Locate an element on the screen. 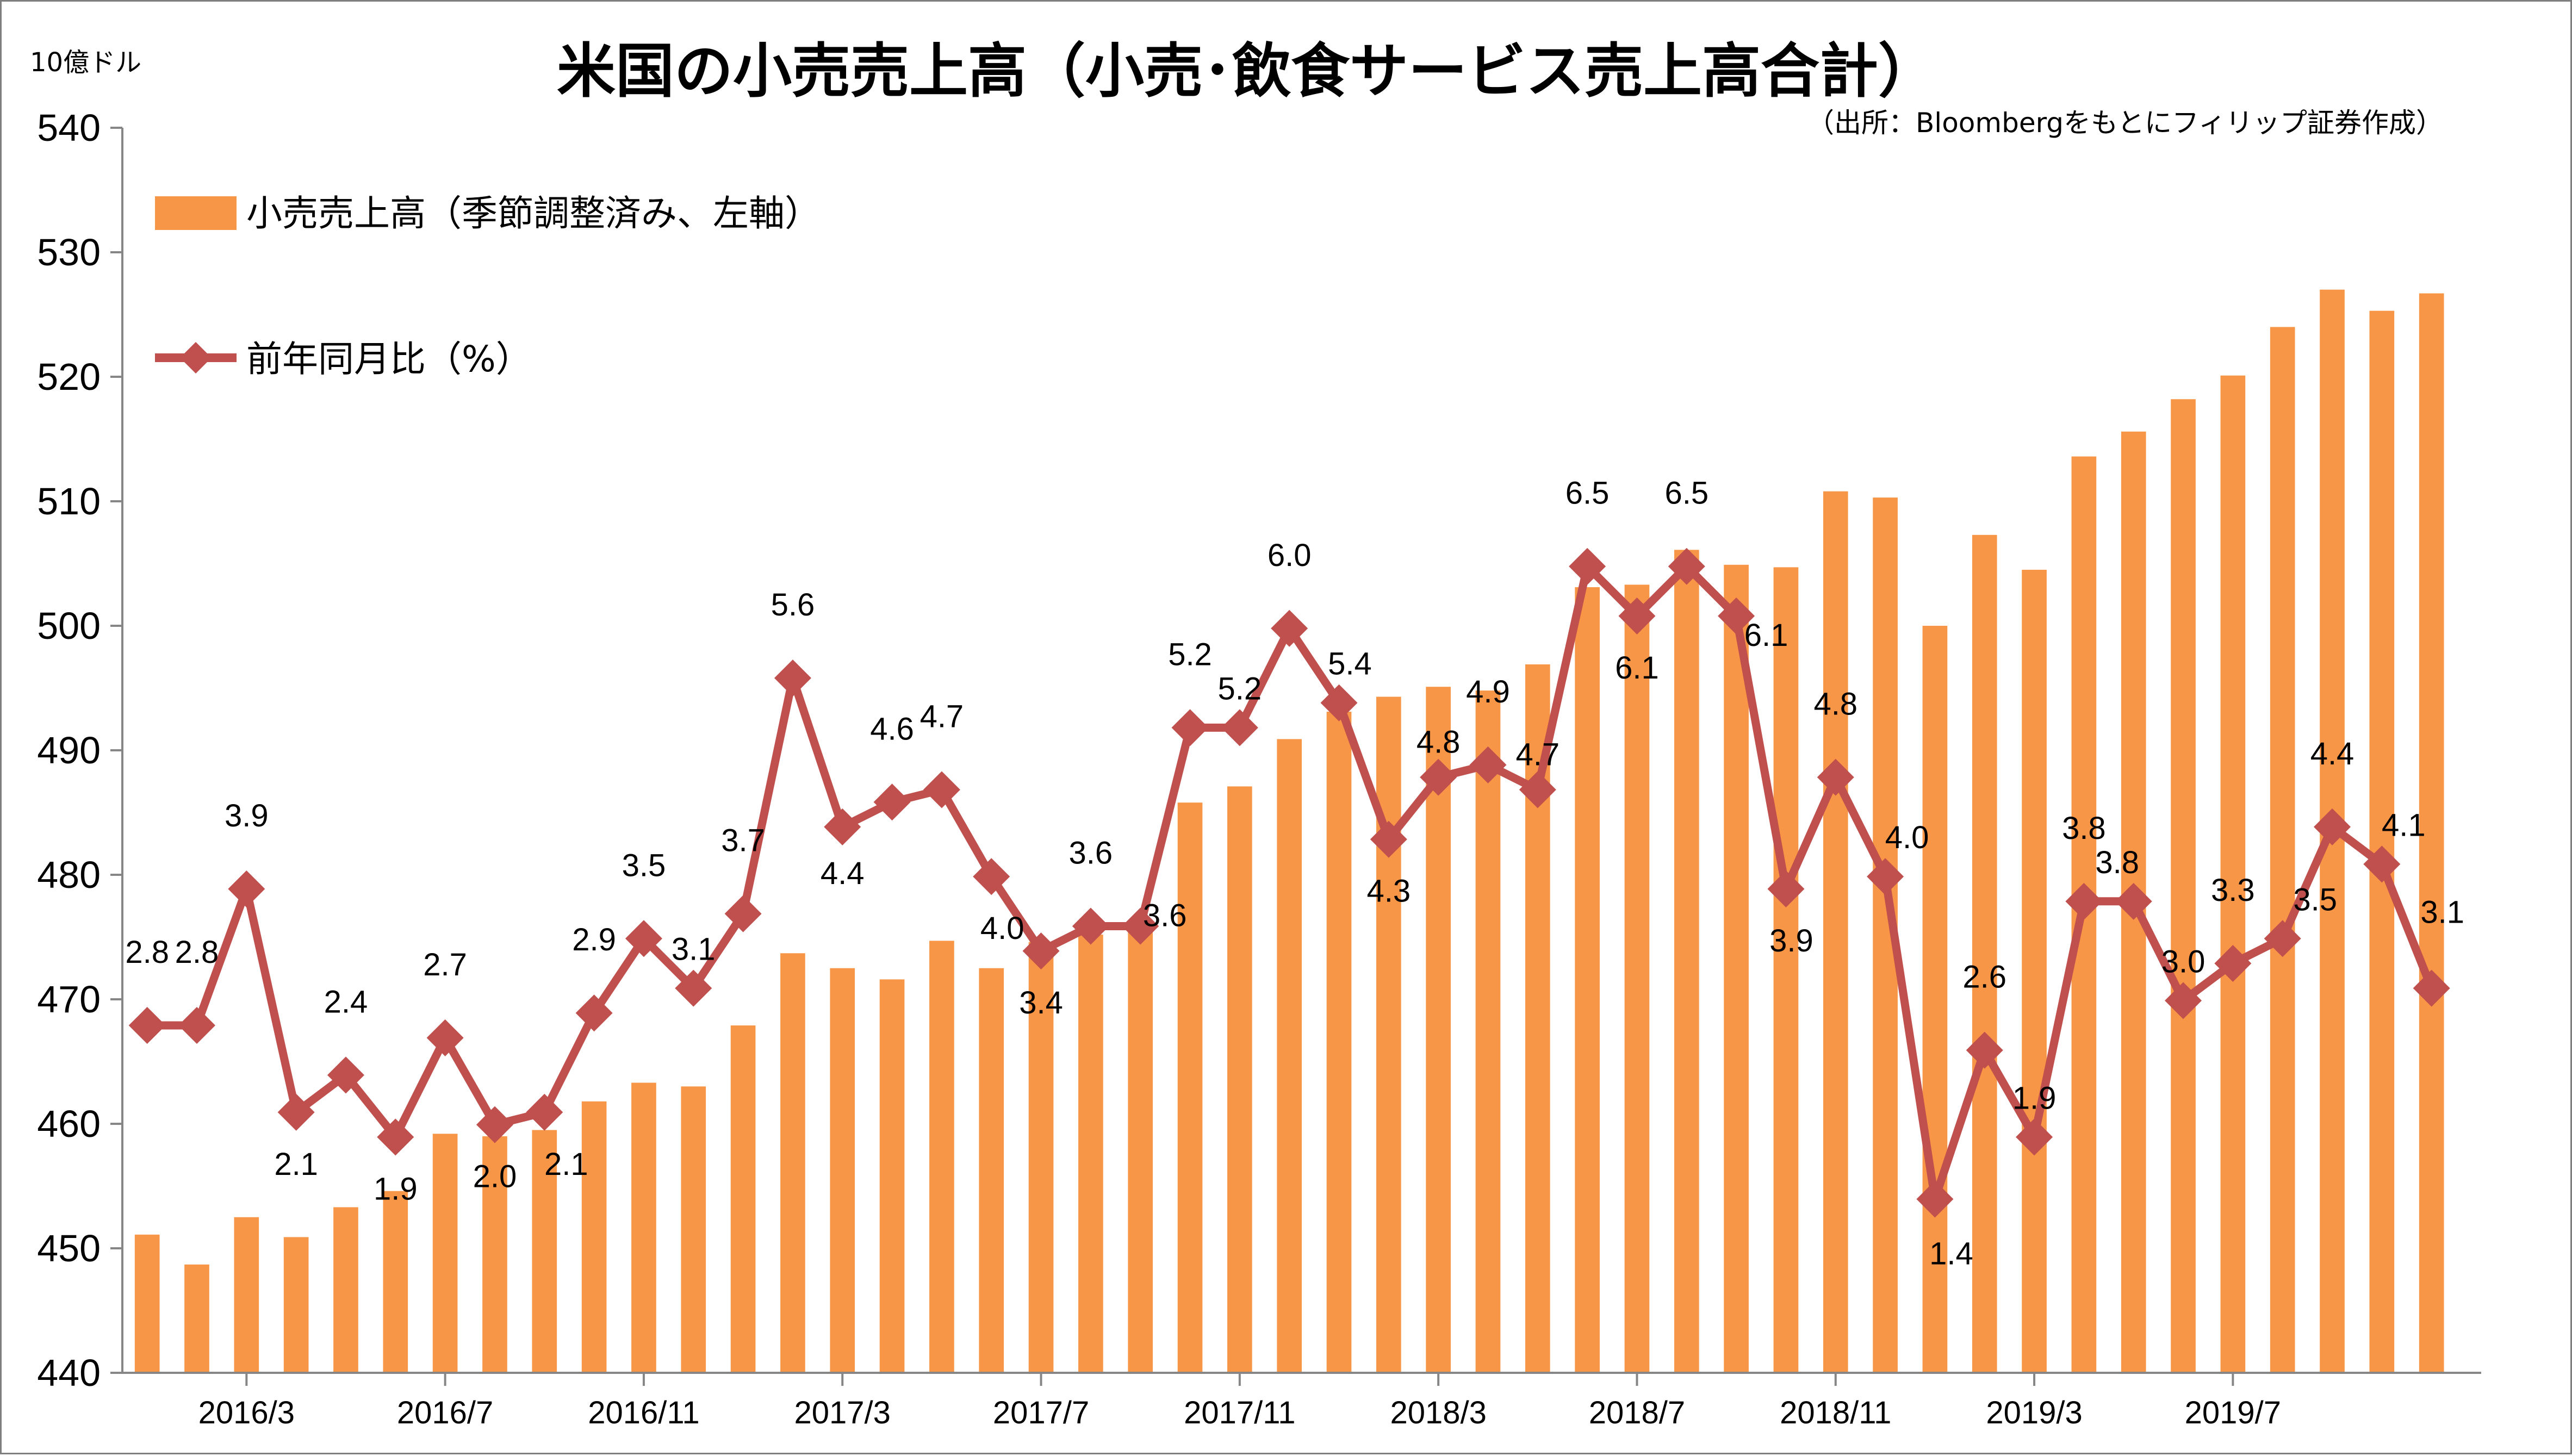  yoy-data-label-9: 2.9 is located at coordinates (594, 939).